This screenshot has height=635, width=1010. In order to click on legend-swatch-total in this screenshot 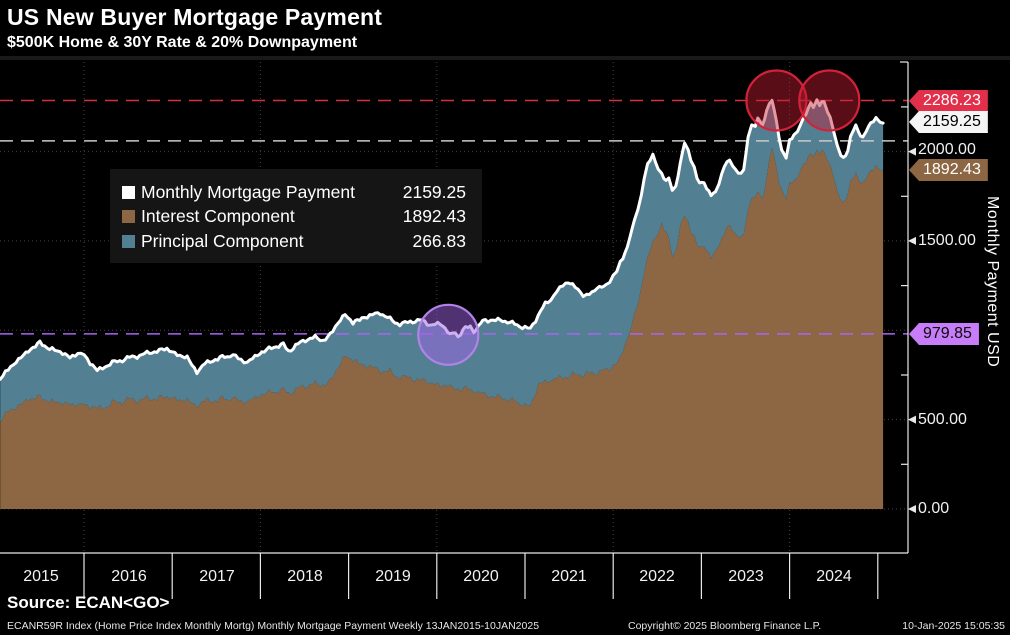, I will do `click(128, 192)`.